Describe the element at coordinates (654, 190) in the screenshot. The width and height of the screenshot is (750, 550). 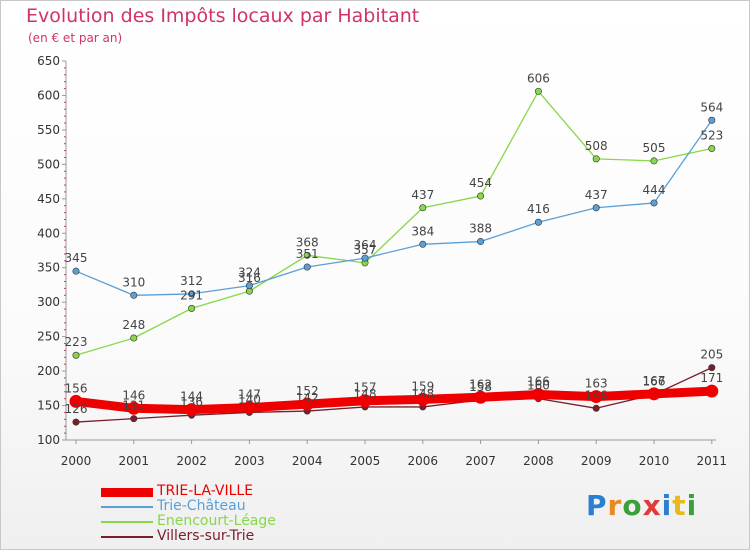
I see `data-label-1: 444` at that location.